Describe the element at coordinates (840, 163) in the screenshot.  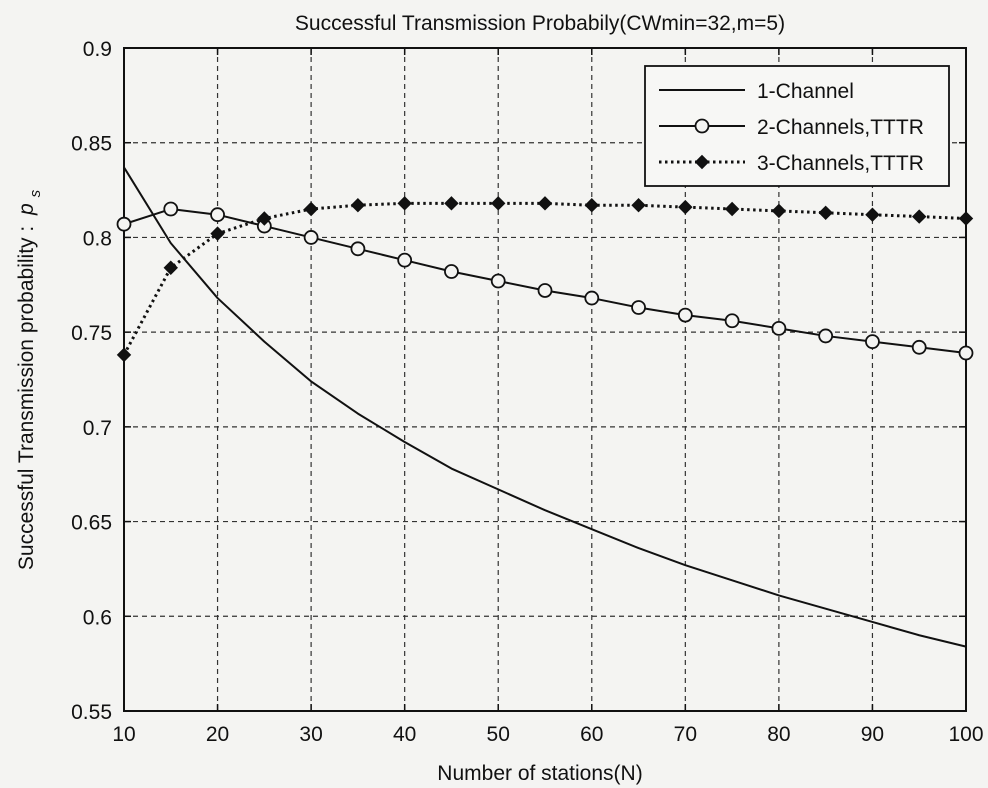
I see `legend-label-3: 3-Channels,TTTR` at that location.